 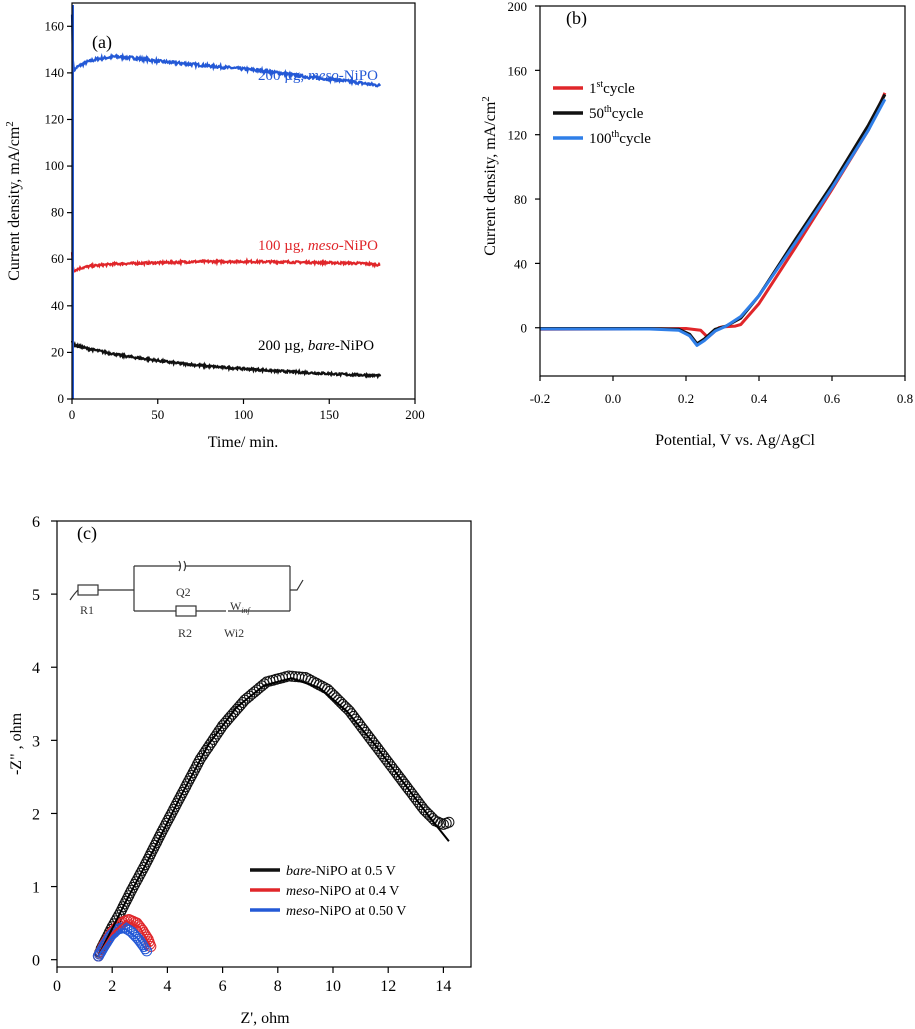 I want to click on c-ytick-label-6: 6, so click(x=36, y=522).